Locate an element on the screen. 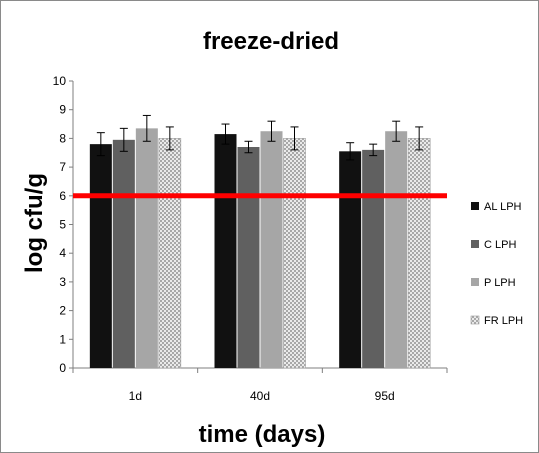 Image resolution: width=539 pixels, height=453 pixels. x-tick-label: 1d is located at coordinates (135, 396).